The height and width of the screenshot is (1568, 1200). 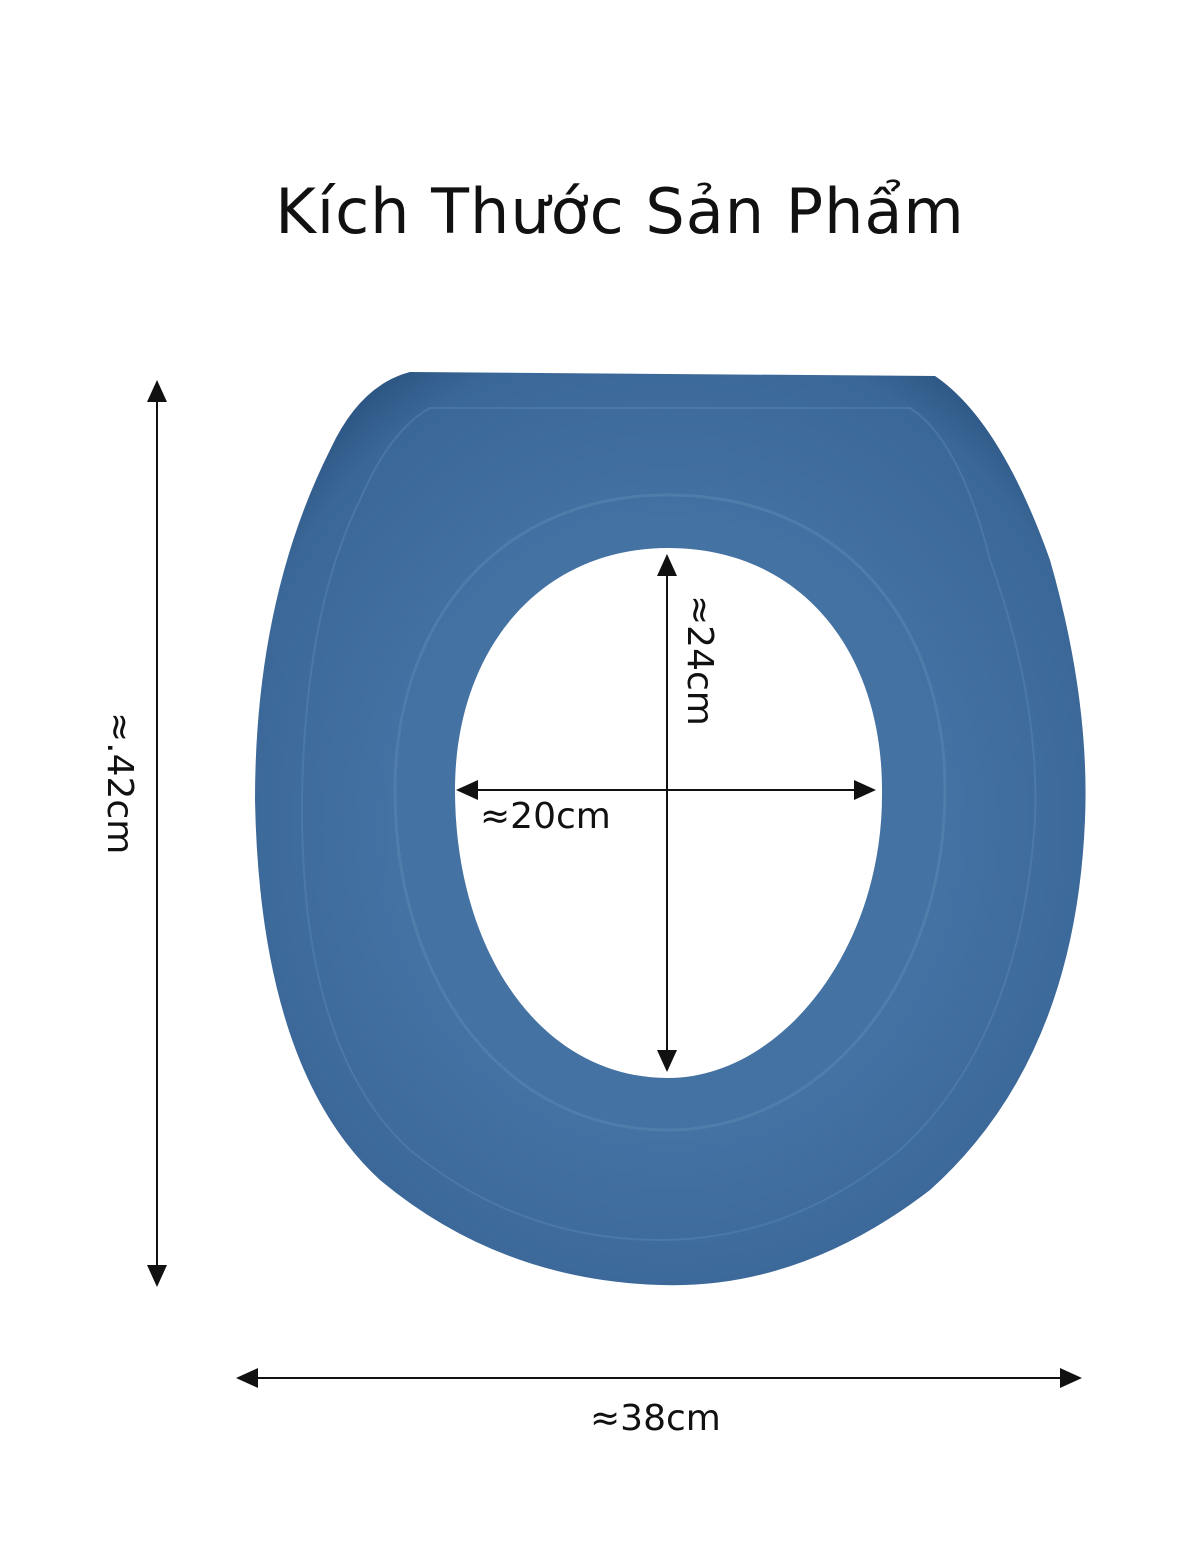 What do you see at coordinates (620, 211) in the screenshot?
I see `page-title: Kích Thước Sản Phẩm` at bounding box center [620, 211].